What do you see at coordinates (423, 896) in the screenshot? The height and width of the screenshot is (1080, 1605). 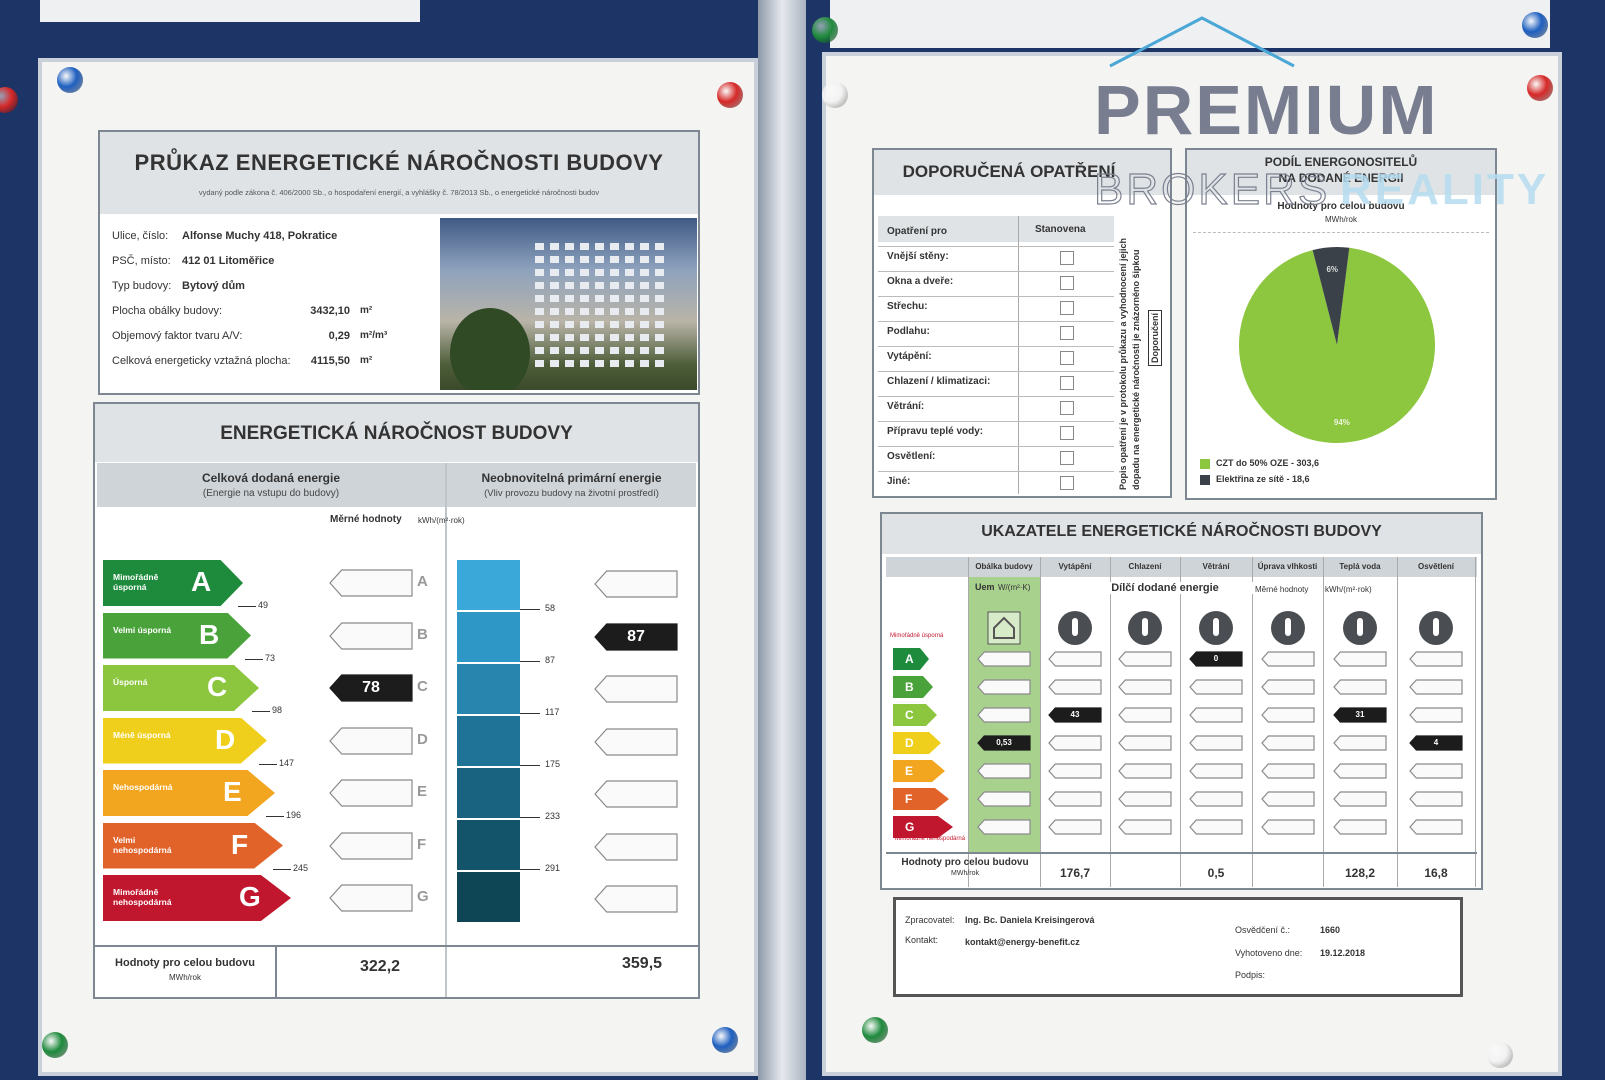 I see `class-letter-side: G` at bounding box center [423, 896].